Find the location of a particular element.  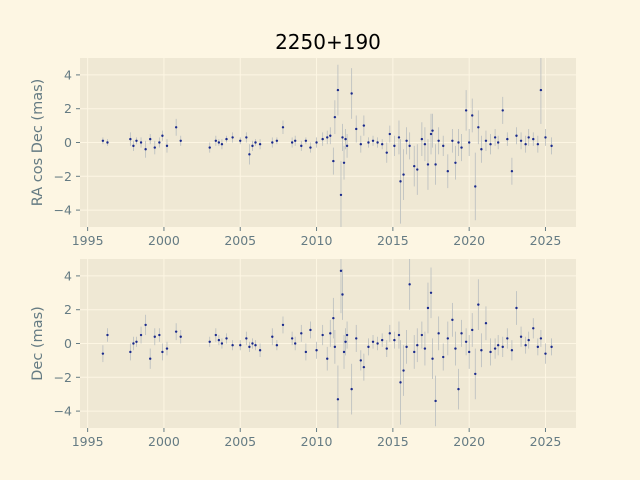

dec-ylabel: Dec (mas) is located at coordinates (38, 343).